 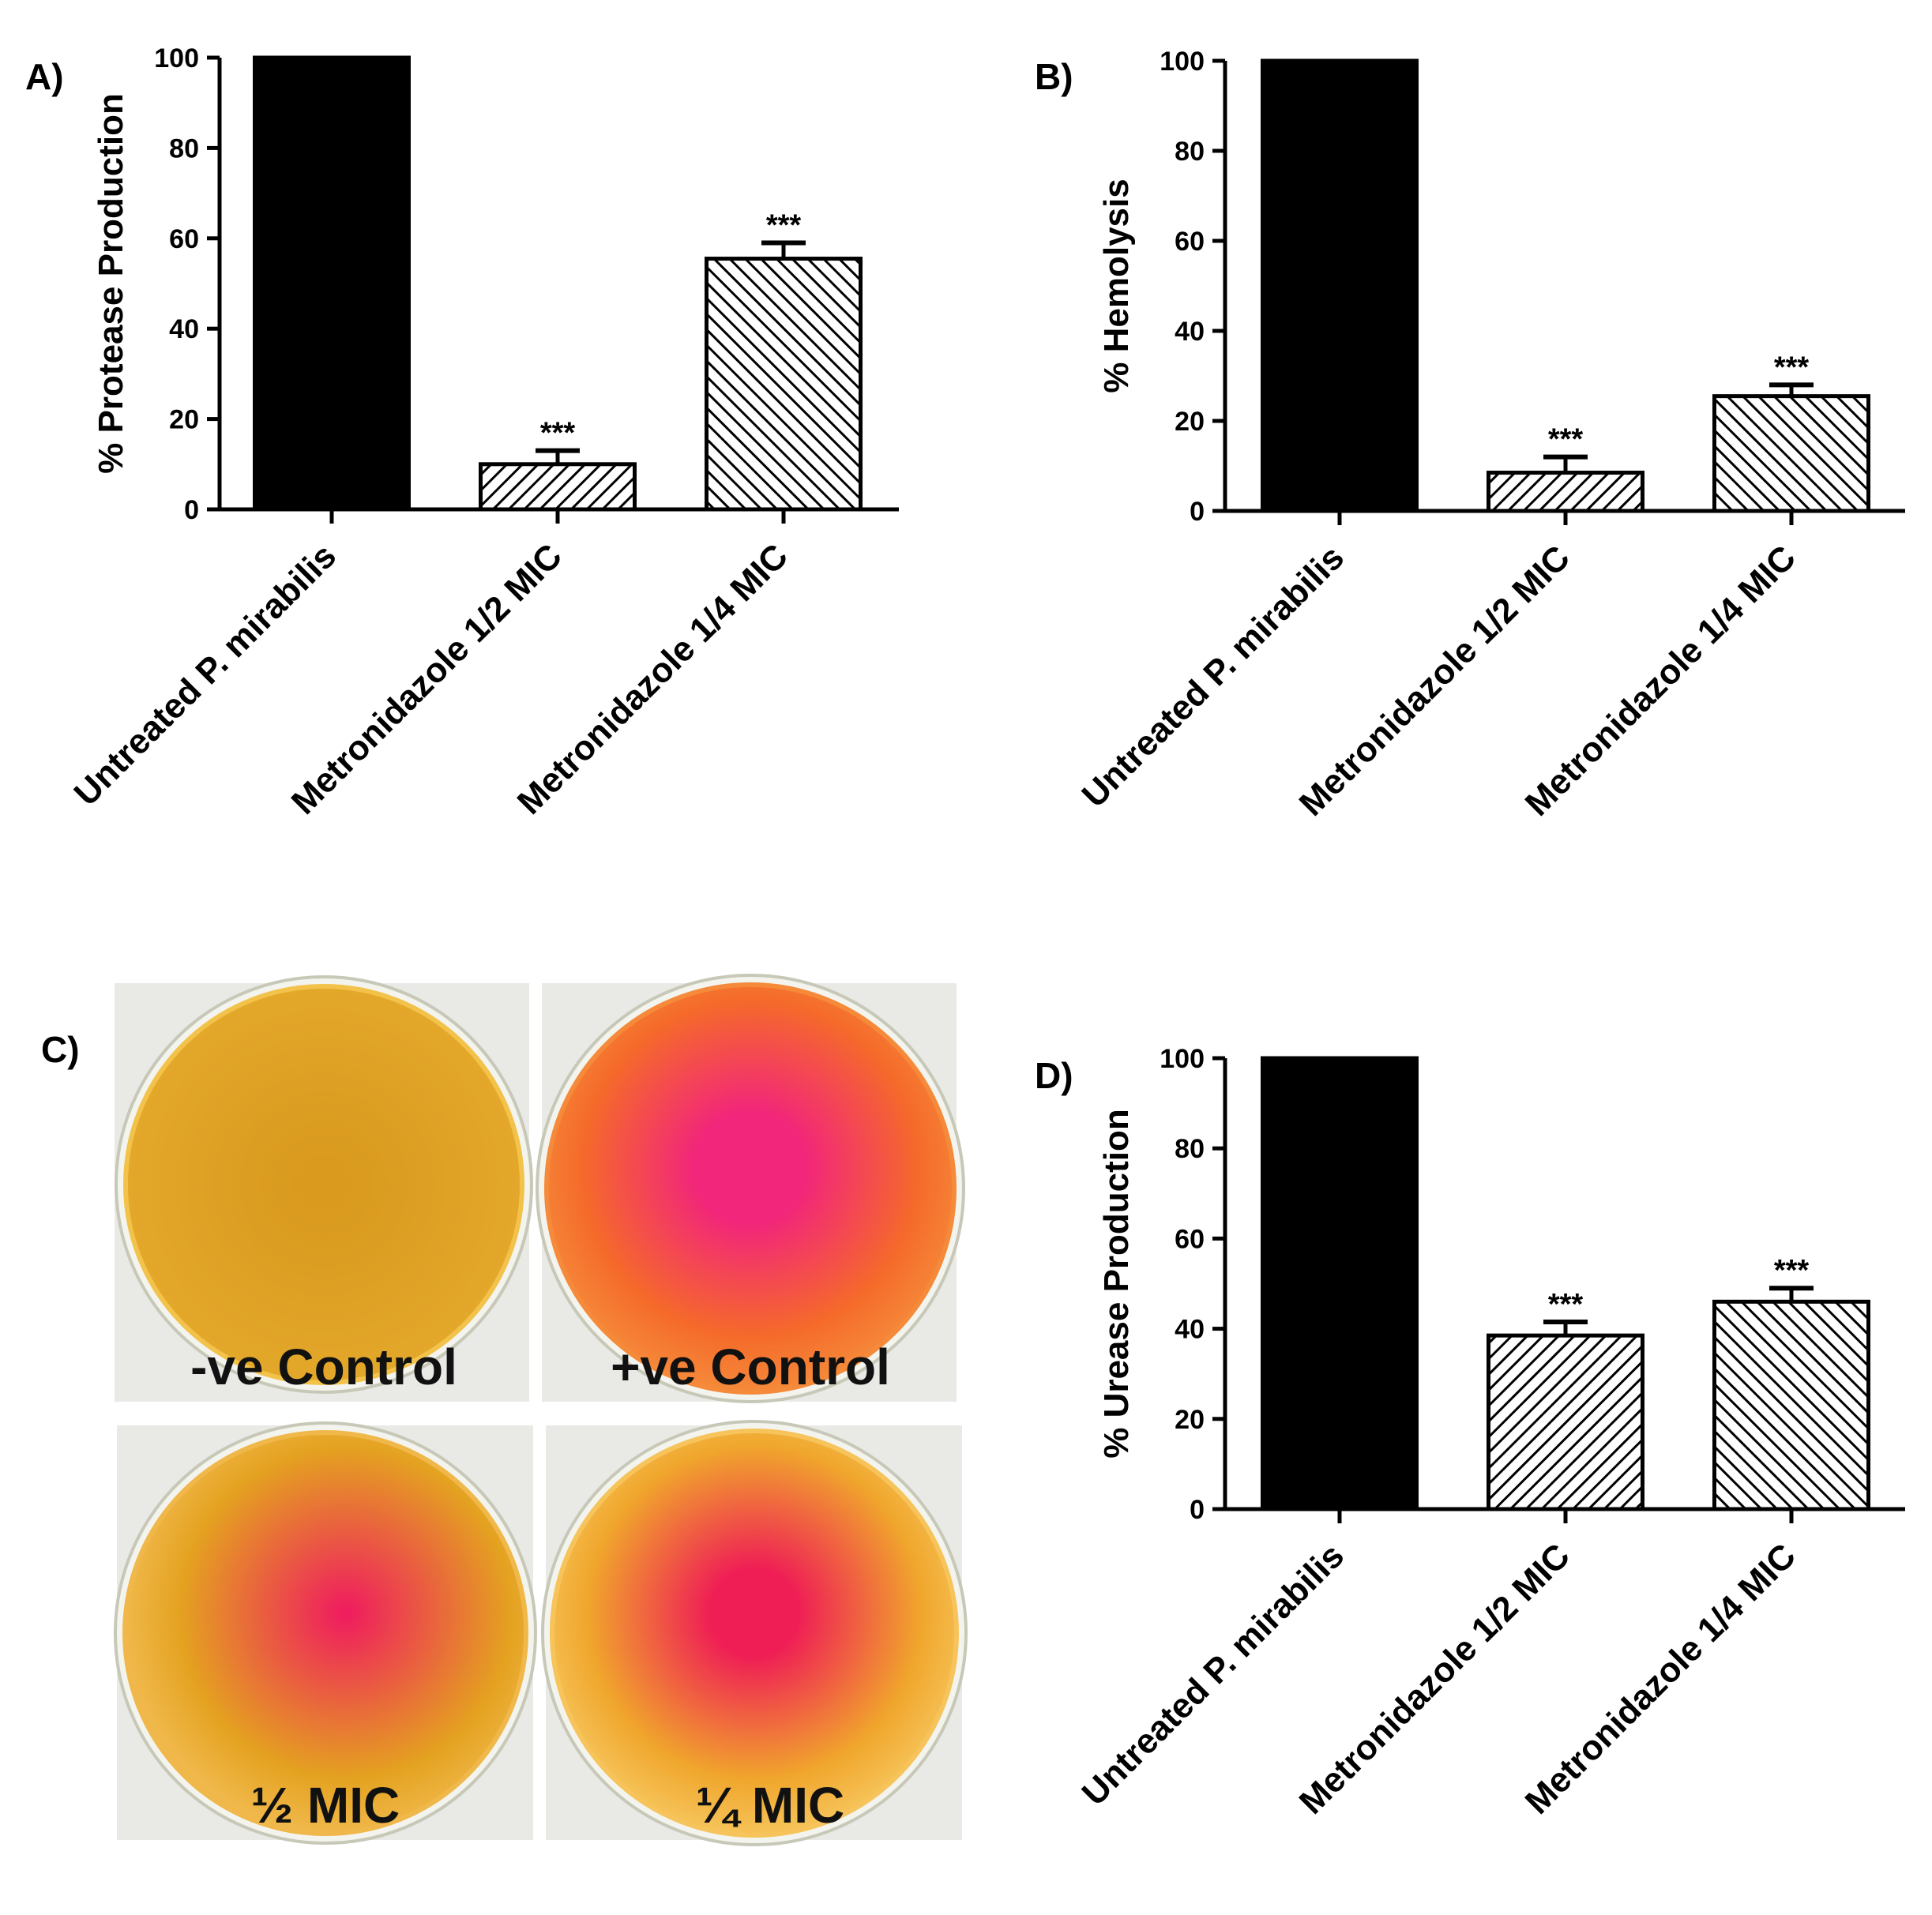 I want to click on panel-letter-a: A), so click(x=45, y=76).